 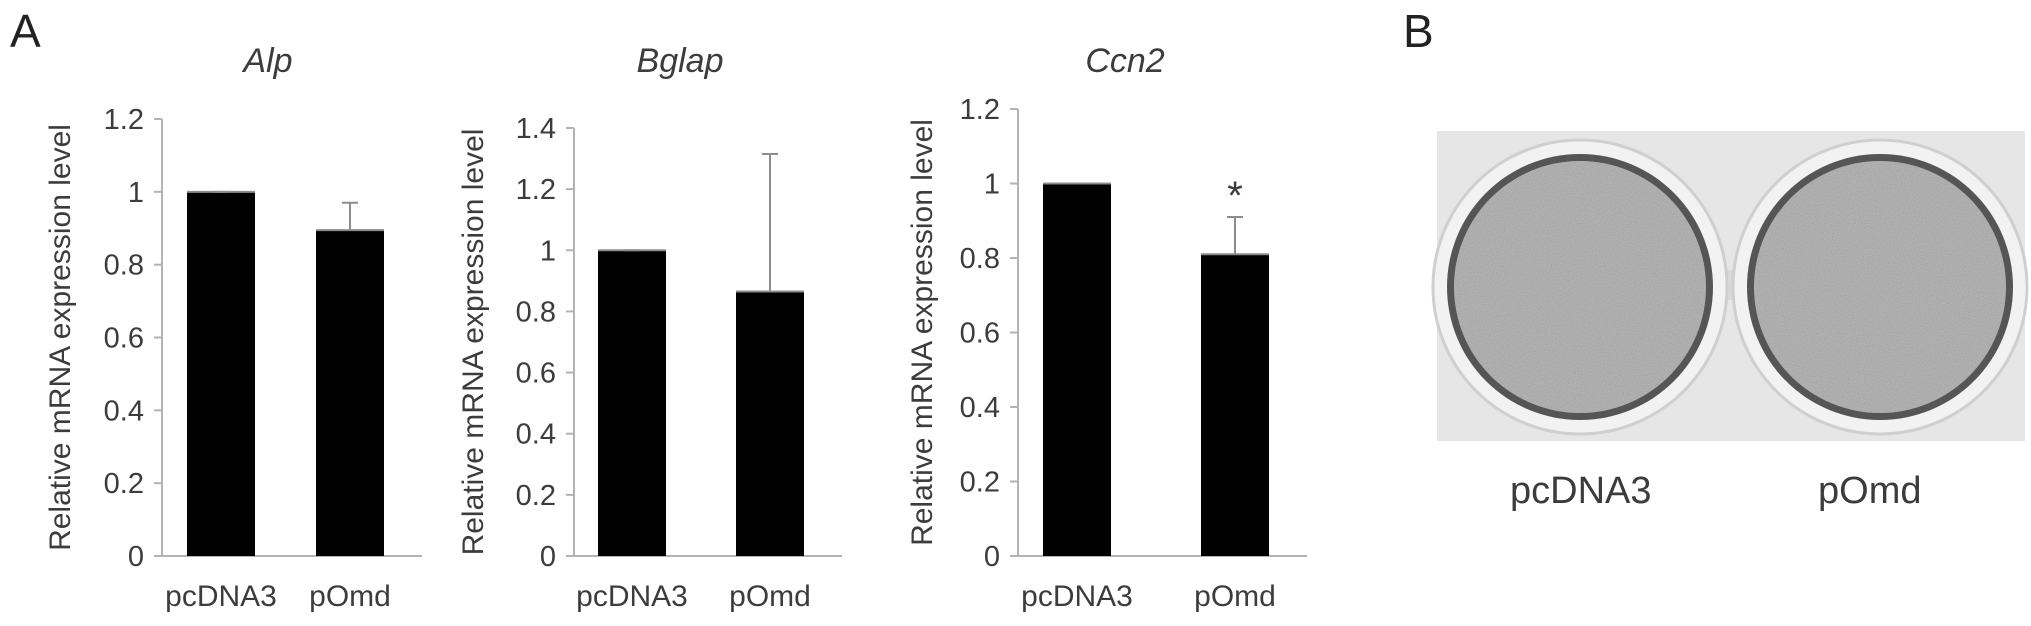 I want to click on significance-marker: *, so click(x=1235, y=196).